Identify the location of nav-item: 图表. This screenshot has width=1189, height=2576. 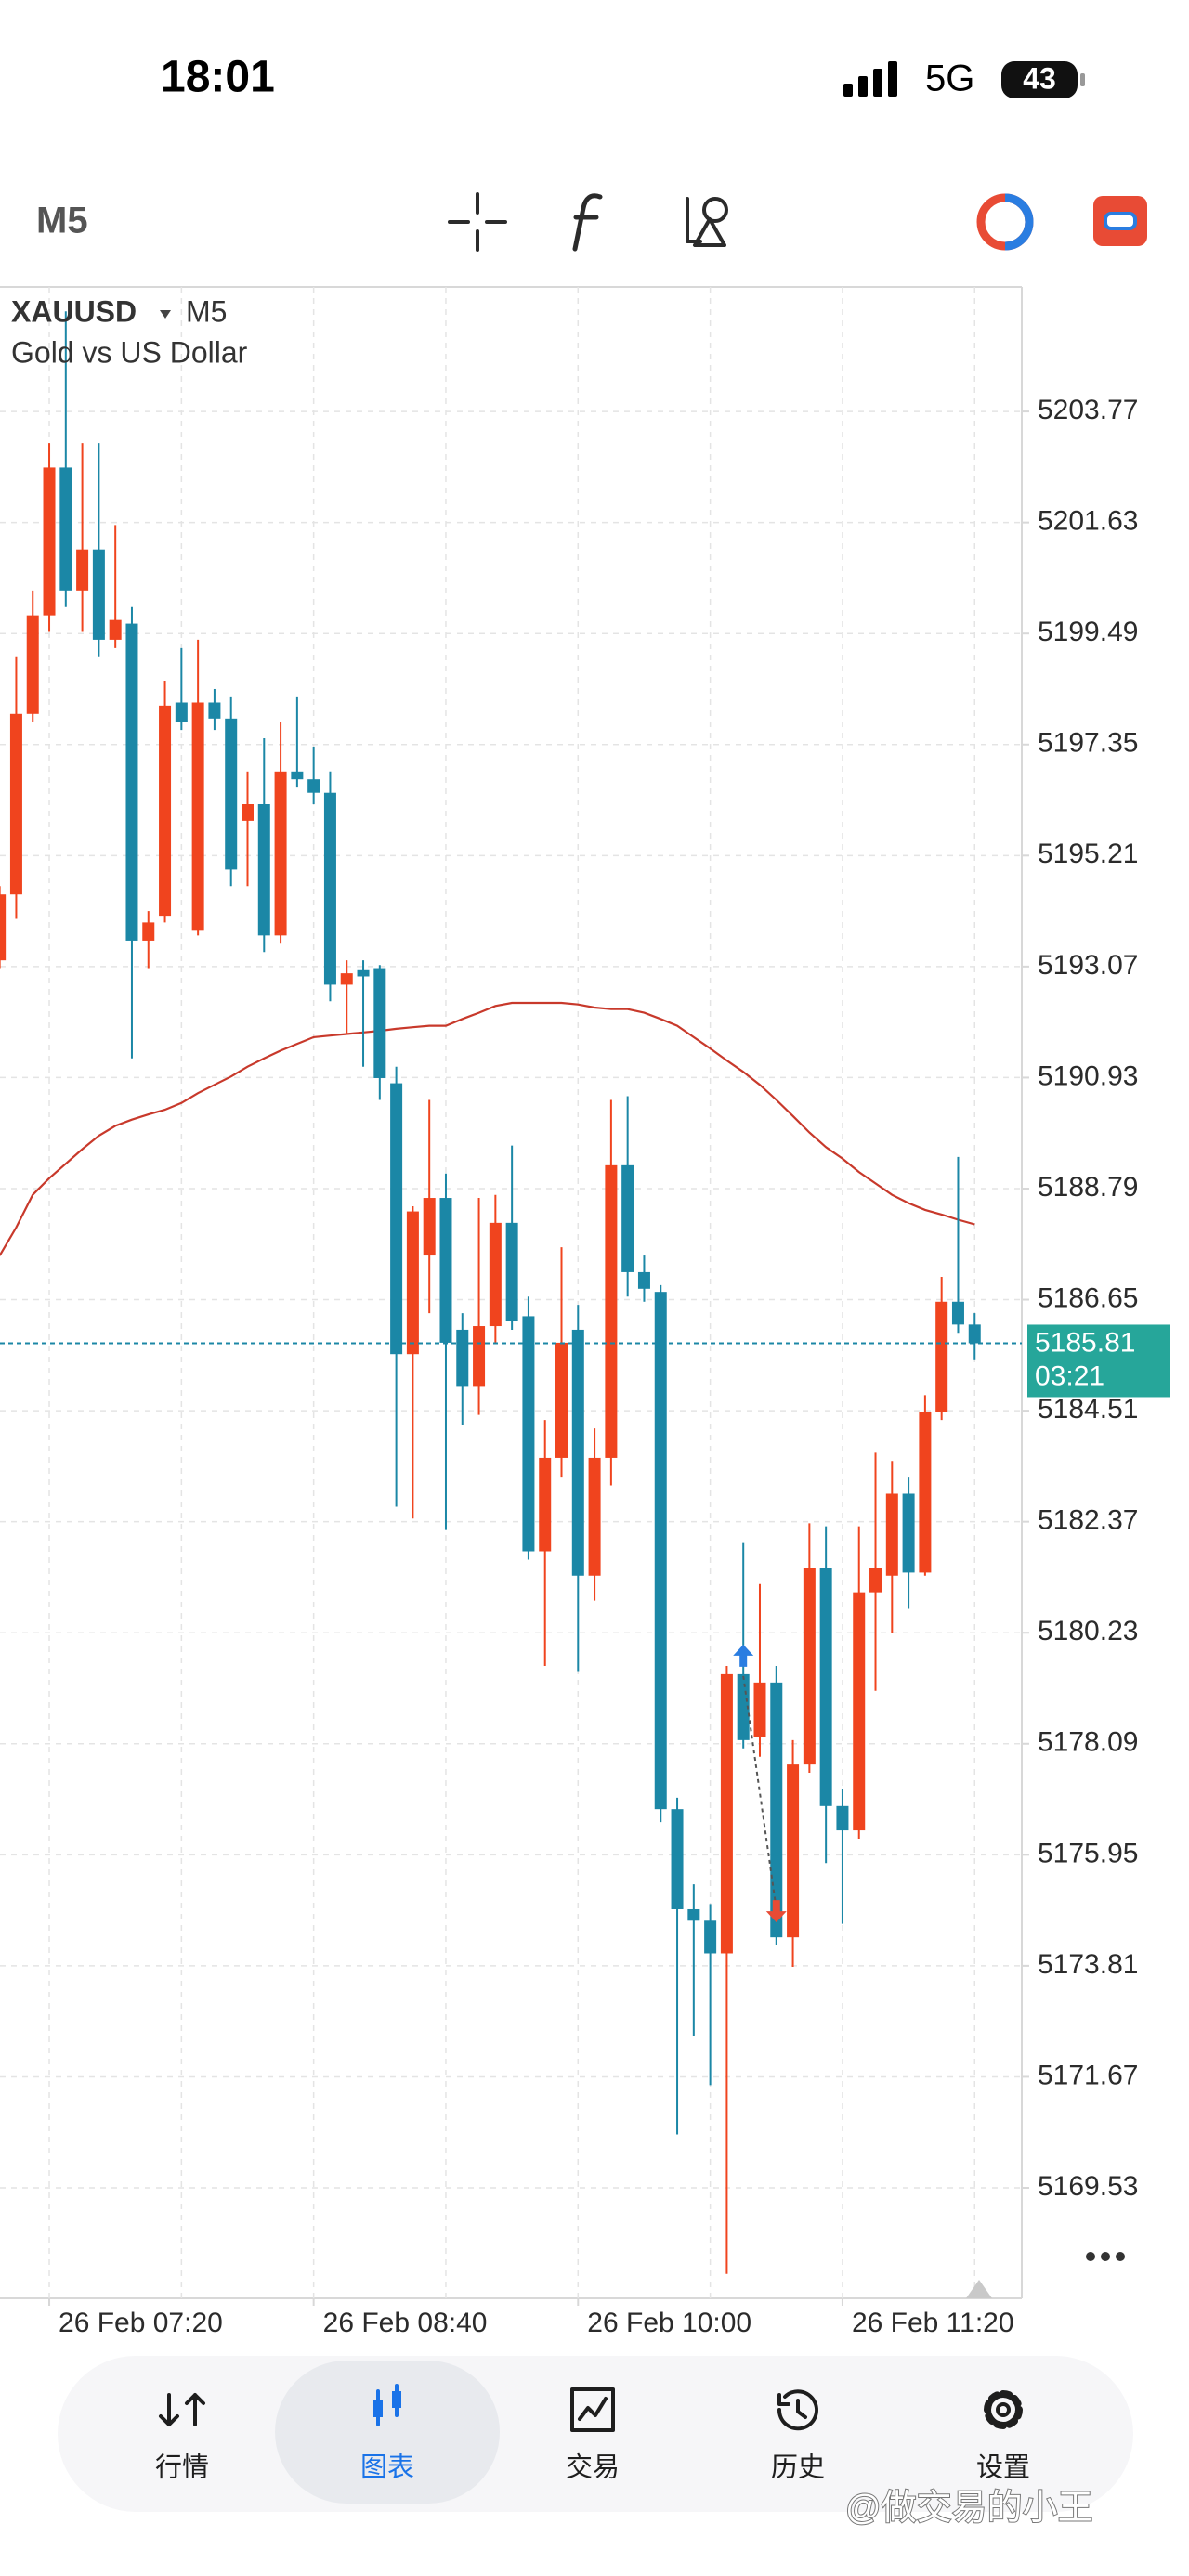
(387, 2432).